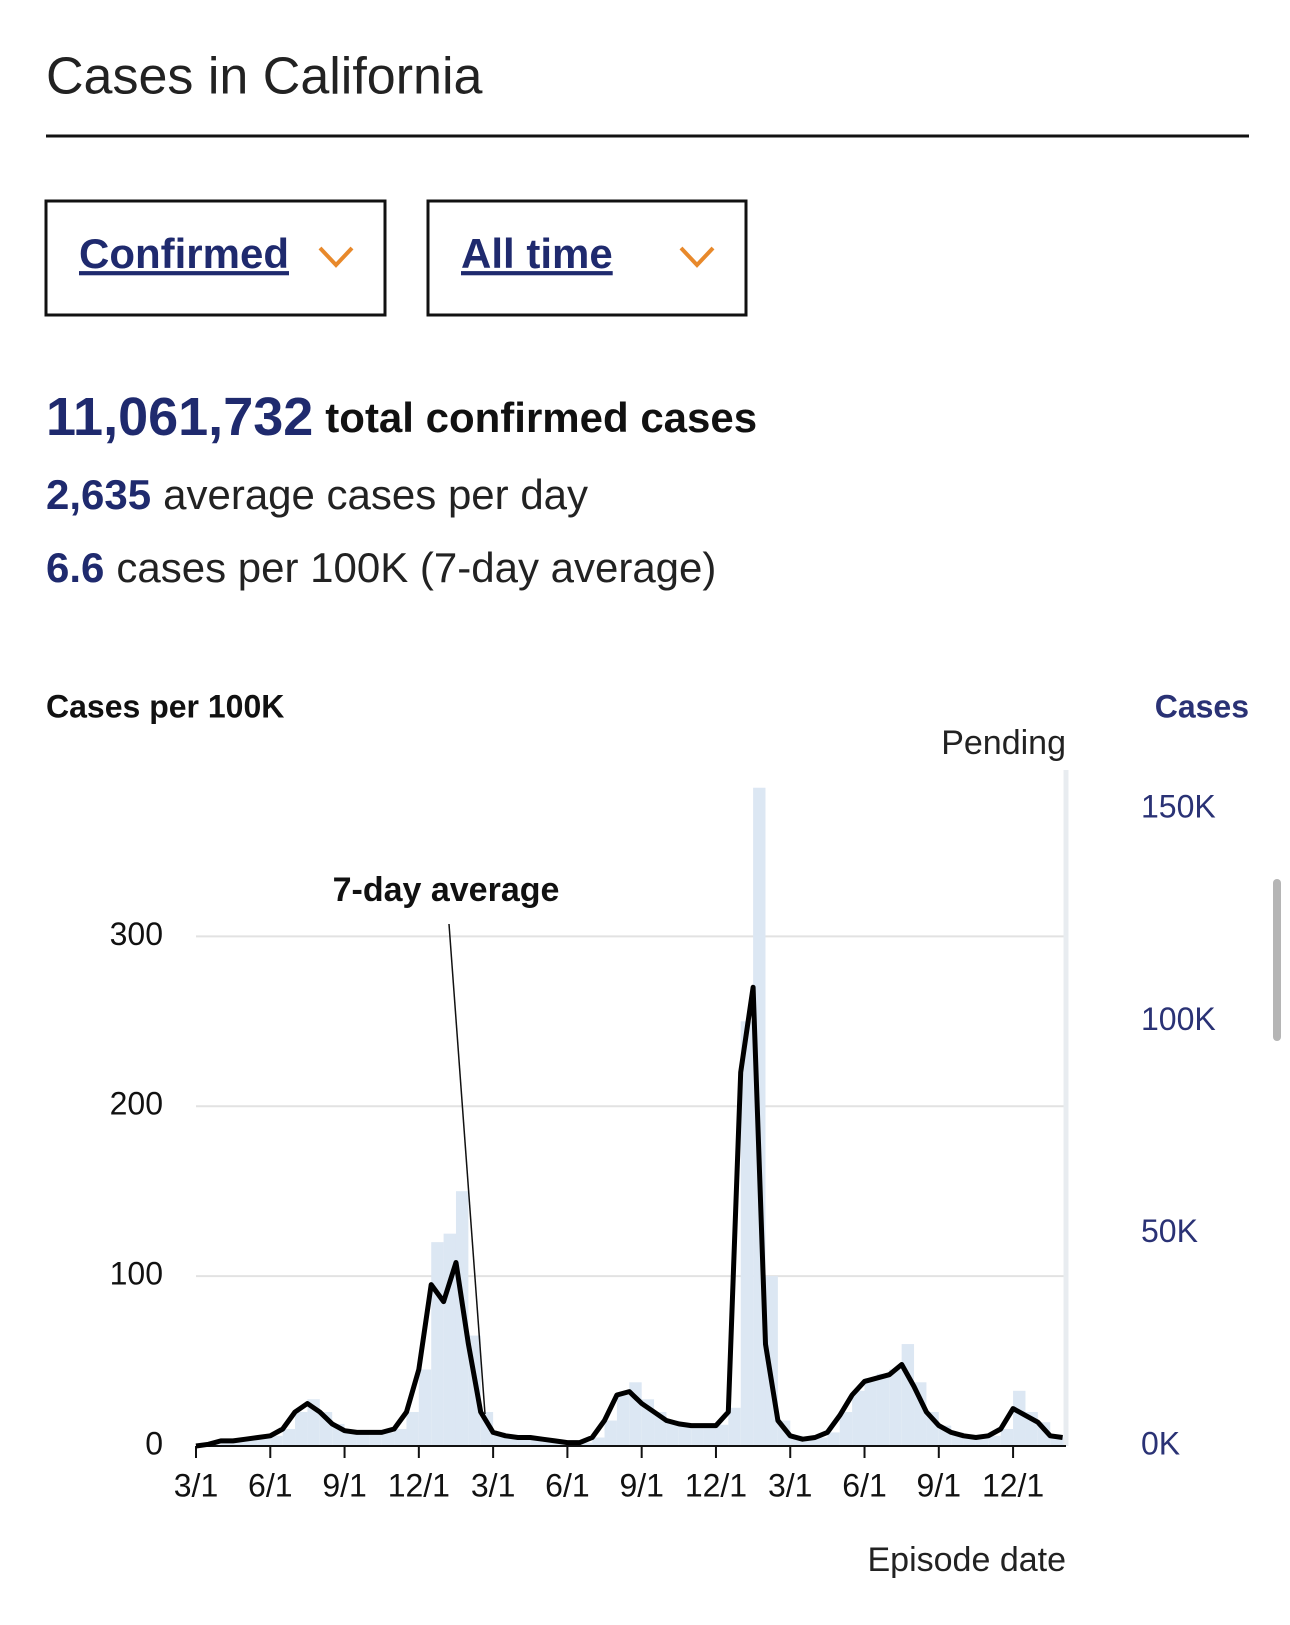 The width and height of the screenshot is (1290, 1625). I want to click on stat-value: 11,061,732, so click(179, 417).